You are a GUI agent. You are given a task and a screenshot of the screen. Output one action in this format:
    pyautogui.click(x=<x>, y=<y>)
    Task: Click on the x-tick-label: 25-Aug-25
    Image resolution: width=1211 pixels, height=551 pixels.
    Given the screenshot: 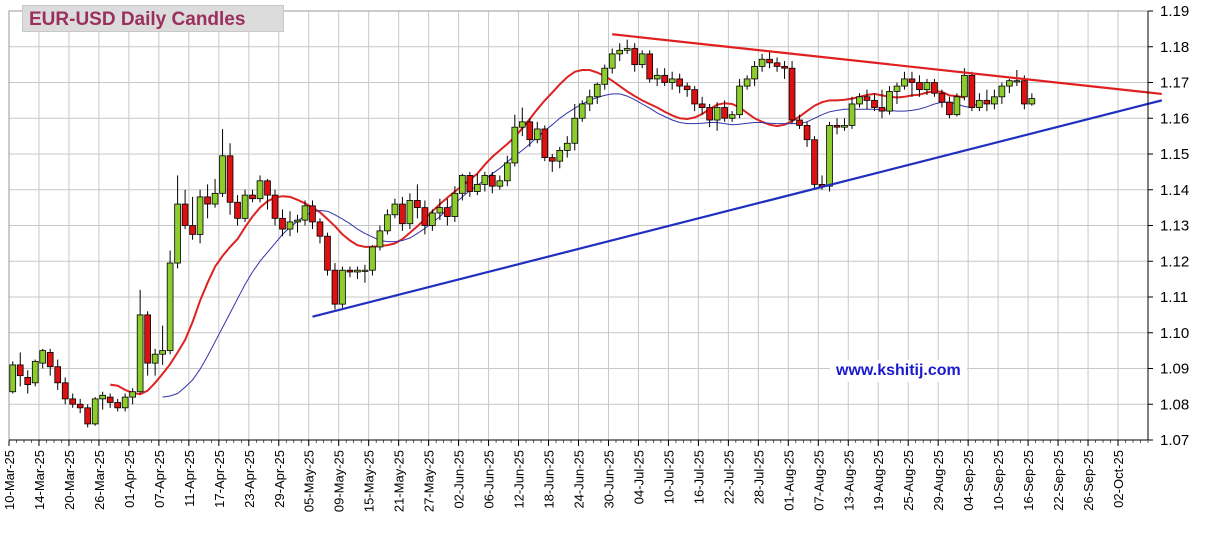 What is the action you would take?
    pyautogui.click(x=908, y=480)
    